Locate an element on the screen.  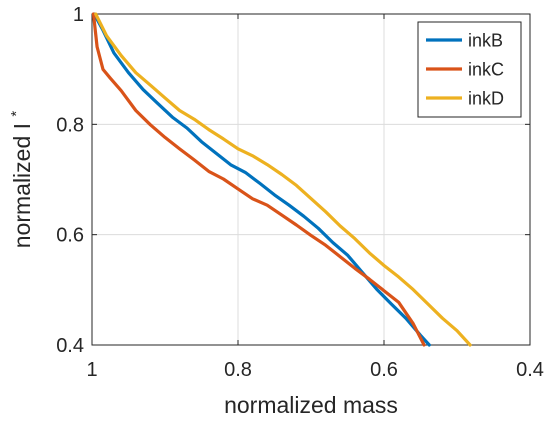
x-tick-label: 0.8 is located at coordinates (238, 370).